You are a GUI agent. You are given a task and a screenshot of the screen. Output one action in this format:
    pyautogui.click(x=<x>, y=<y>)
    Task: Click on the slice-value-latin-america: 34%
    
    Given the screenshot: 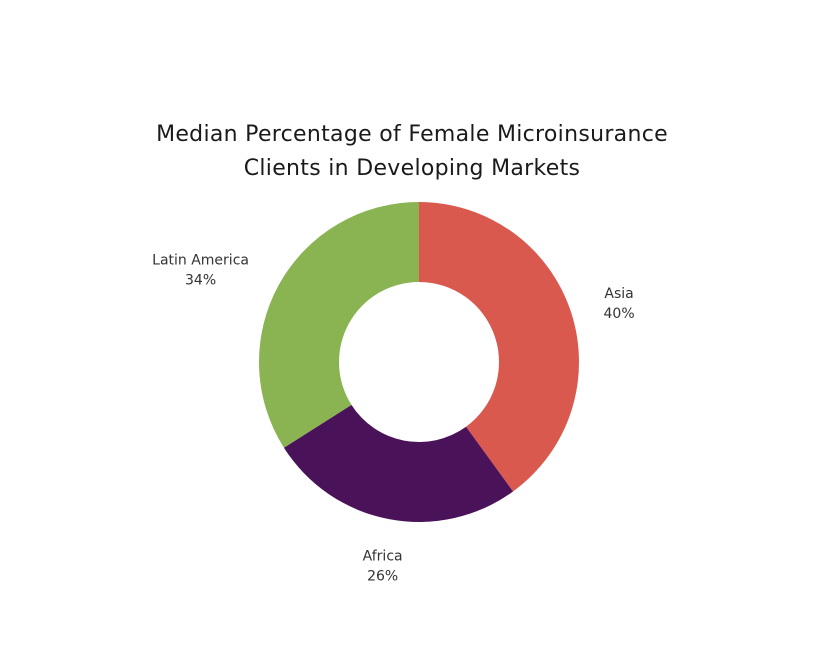 What is the action you would take?
    pyautogui.click(x=200, y=281)
    